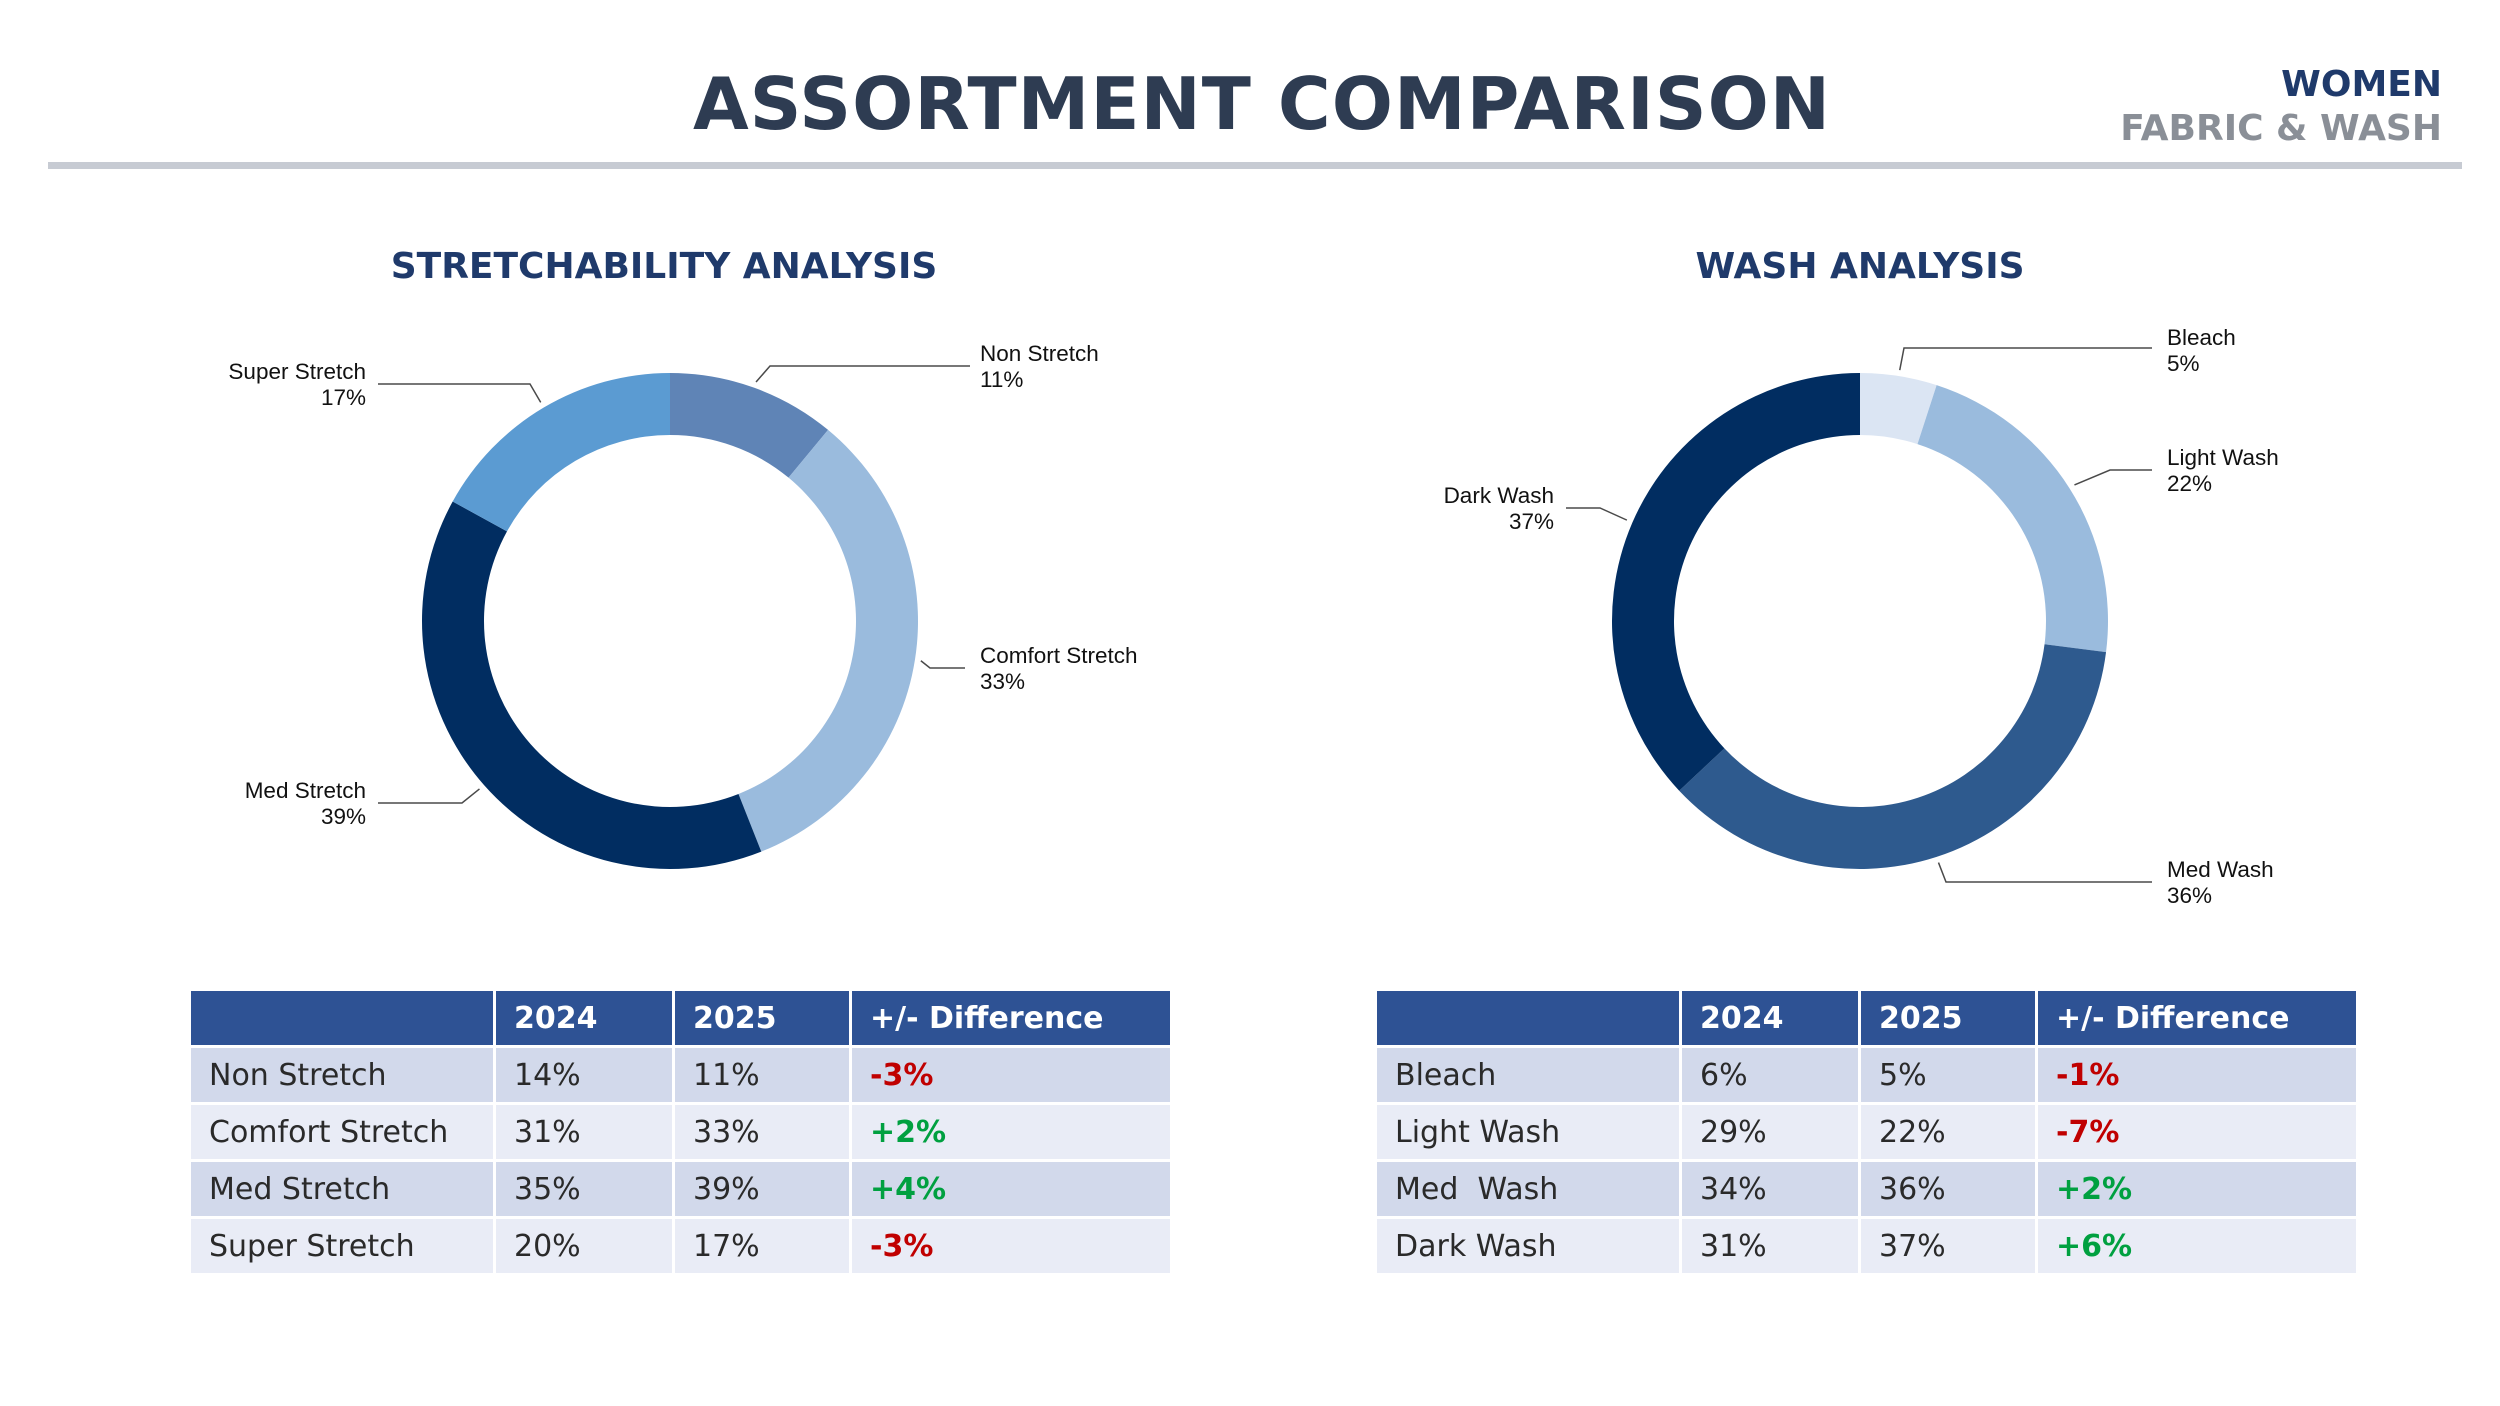 The height and width of the screenshot is (1406, 2500). Describe the element at coordinates (2223, 457) in the screenshot. I see `label-light-wash: Light Wash` at that location.